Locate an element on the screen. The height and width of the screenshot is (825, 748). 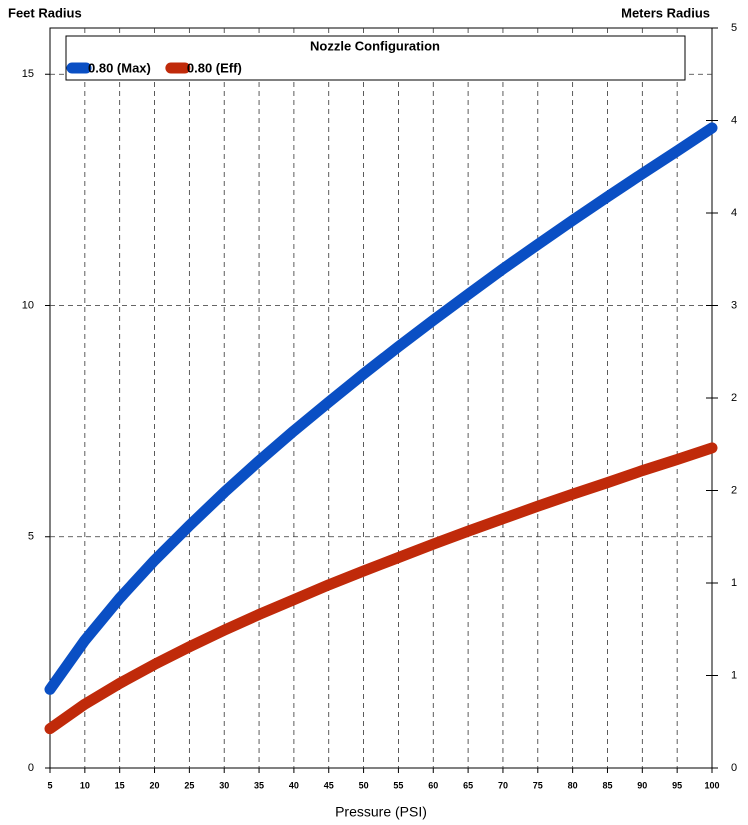
x-tick-label: 75 is located at coordinates (538, 785).